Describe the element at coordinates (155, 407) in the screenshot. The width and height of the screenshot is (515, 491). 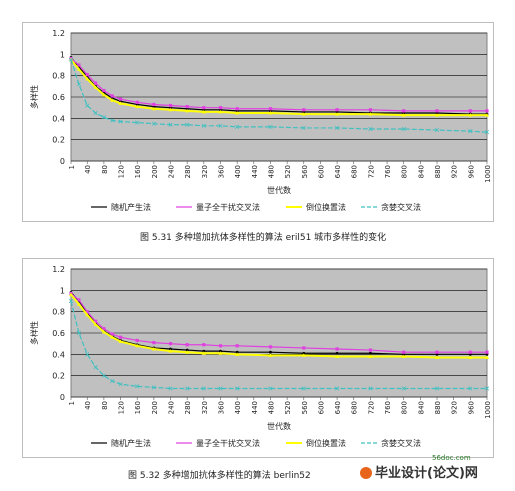
I see `x-tick-label: 200` at that location.